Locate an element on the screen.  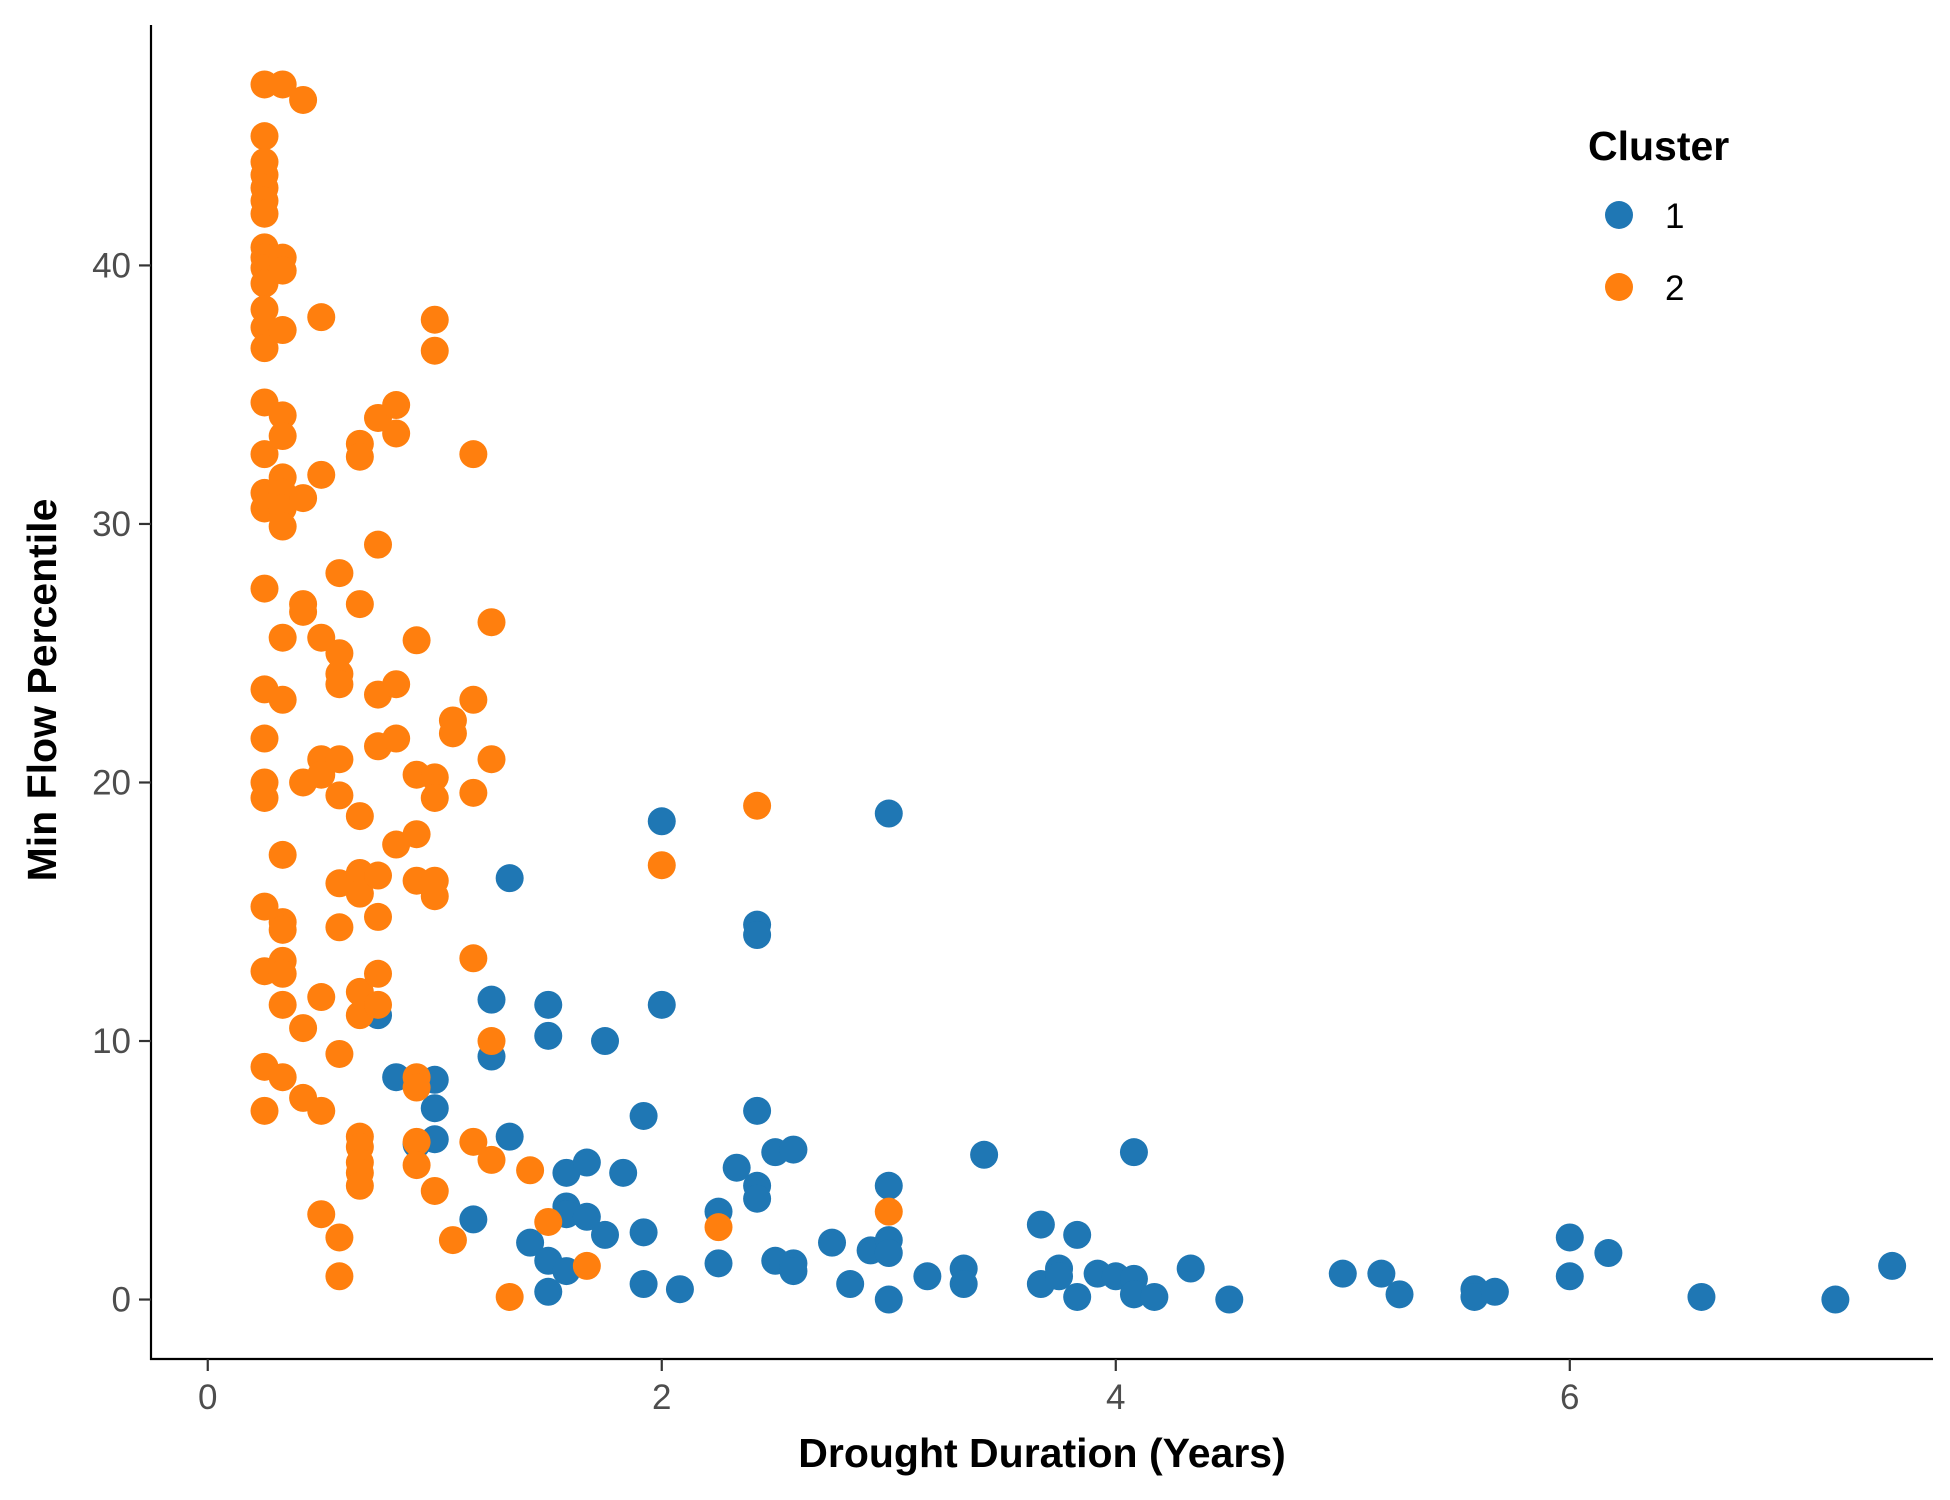
x-tick-label: 6 is located at coordinates (1569, 1397).